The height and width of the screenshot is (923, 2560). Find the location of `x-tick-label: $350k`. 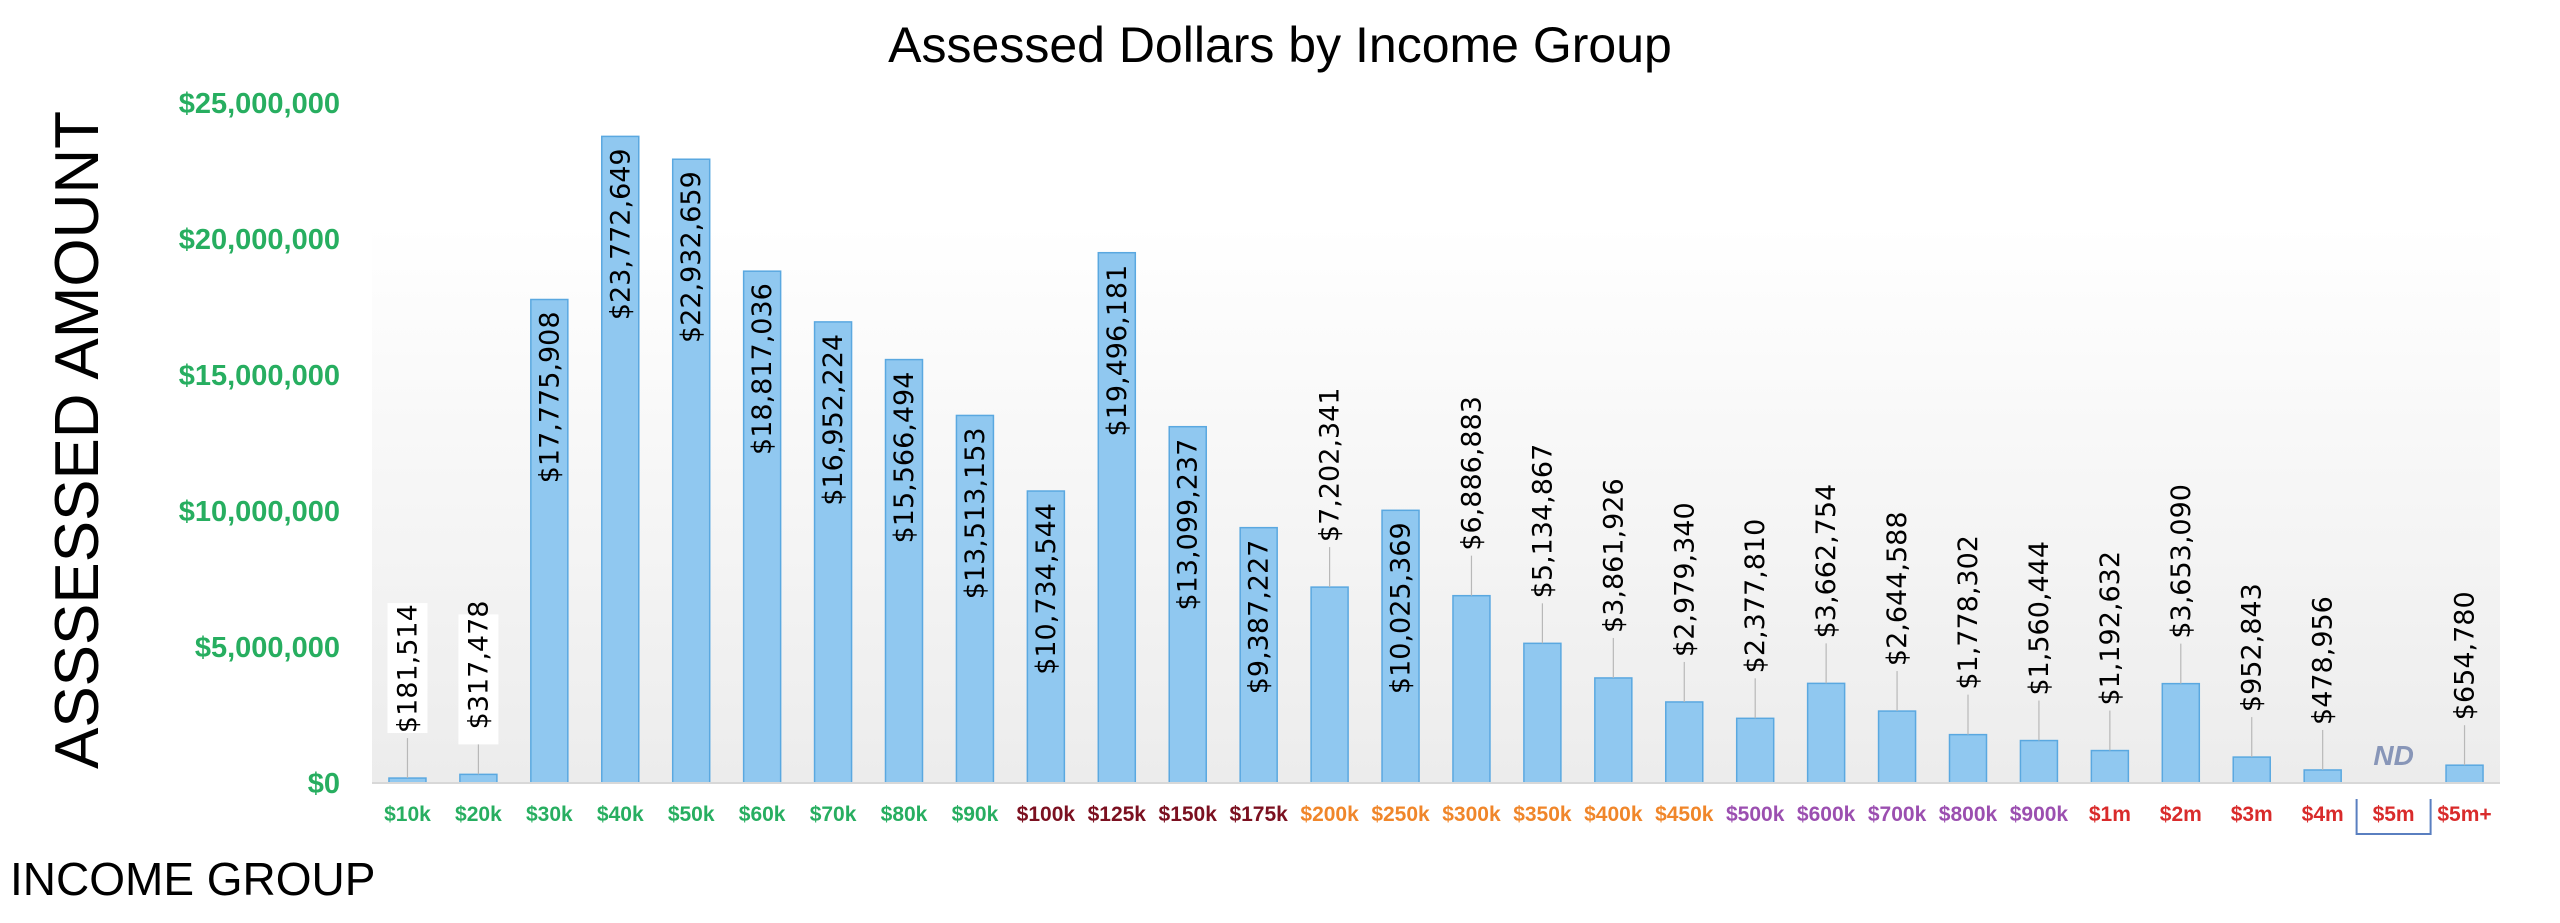

x-tick-label: $350k is located at coordinates (1542, 814).